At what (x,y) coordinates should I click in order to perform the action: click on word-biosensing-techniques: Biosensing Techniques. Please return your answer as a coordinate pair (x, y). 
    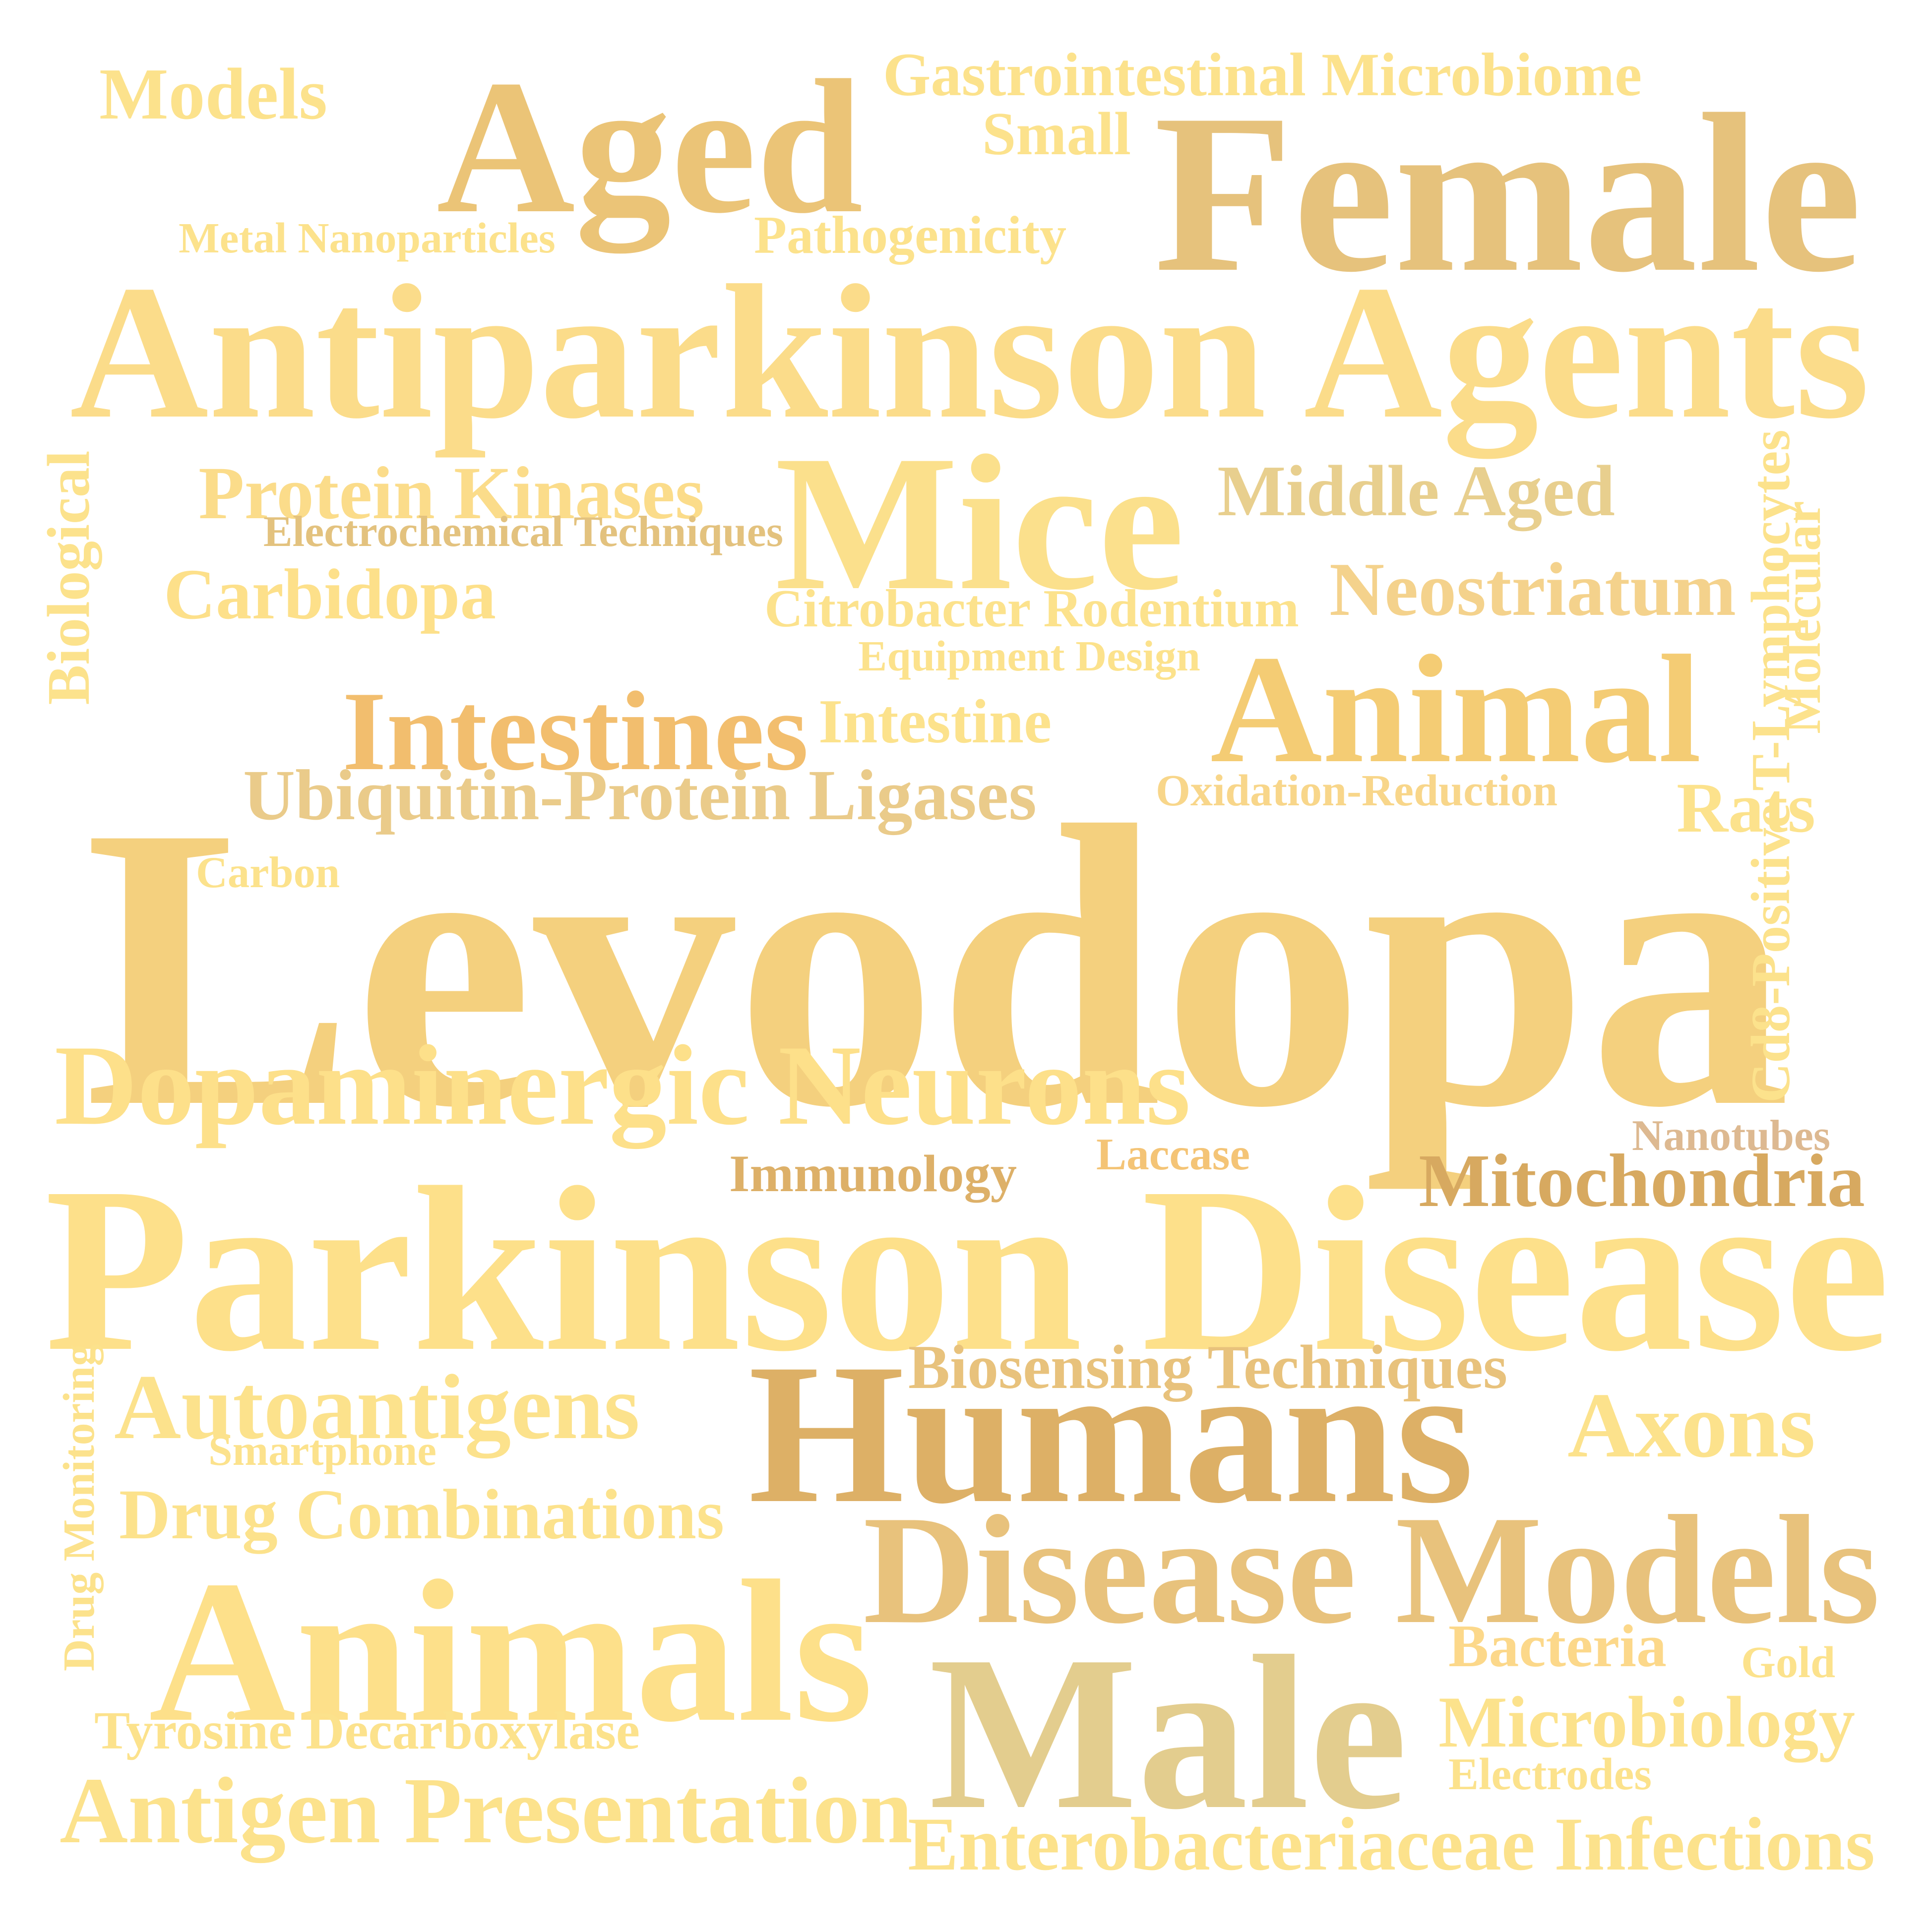
    Looking at the image, I should click on (1207, 1367).